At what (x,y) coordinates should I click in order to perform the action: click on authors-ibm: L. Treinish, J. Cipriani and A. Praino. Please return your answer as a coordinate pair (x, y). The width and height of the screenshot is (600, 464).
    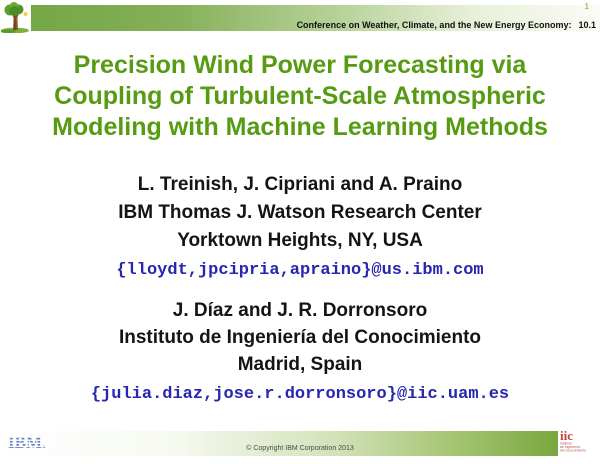
    Looking at the image, I should click on (300, 184).